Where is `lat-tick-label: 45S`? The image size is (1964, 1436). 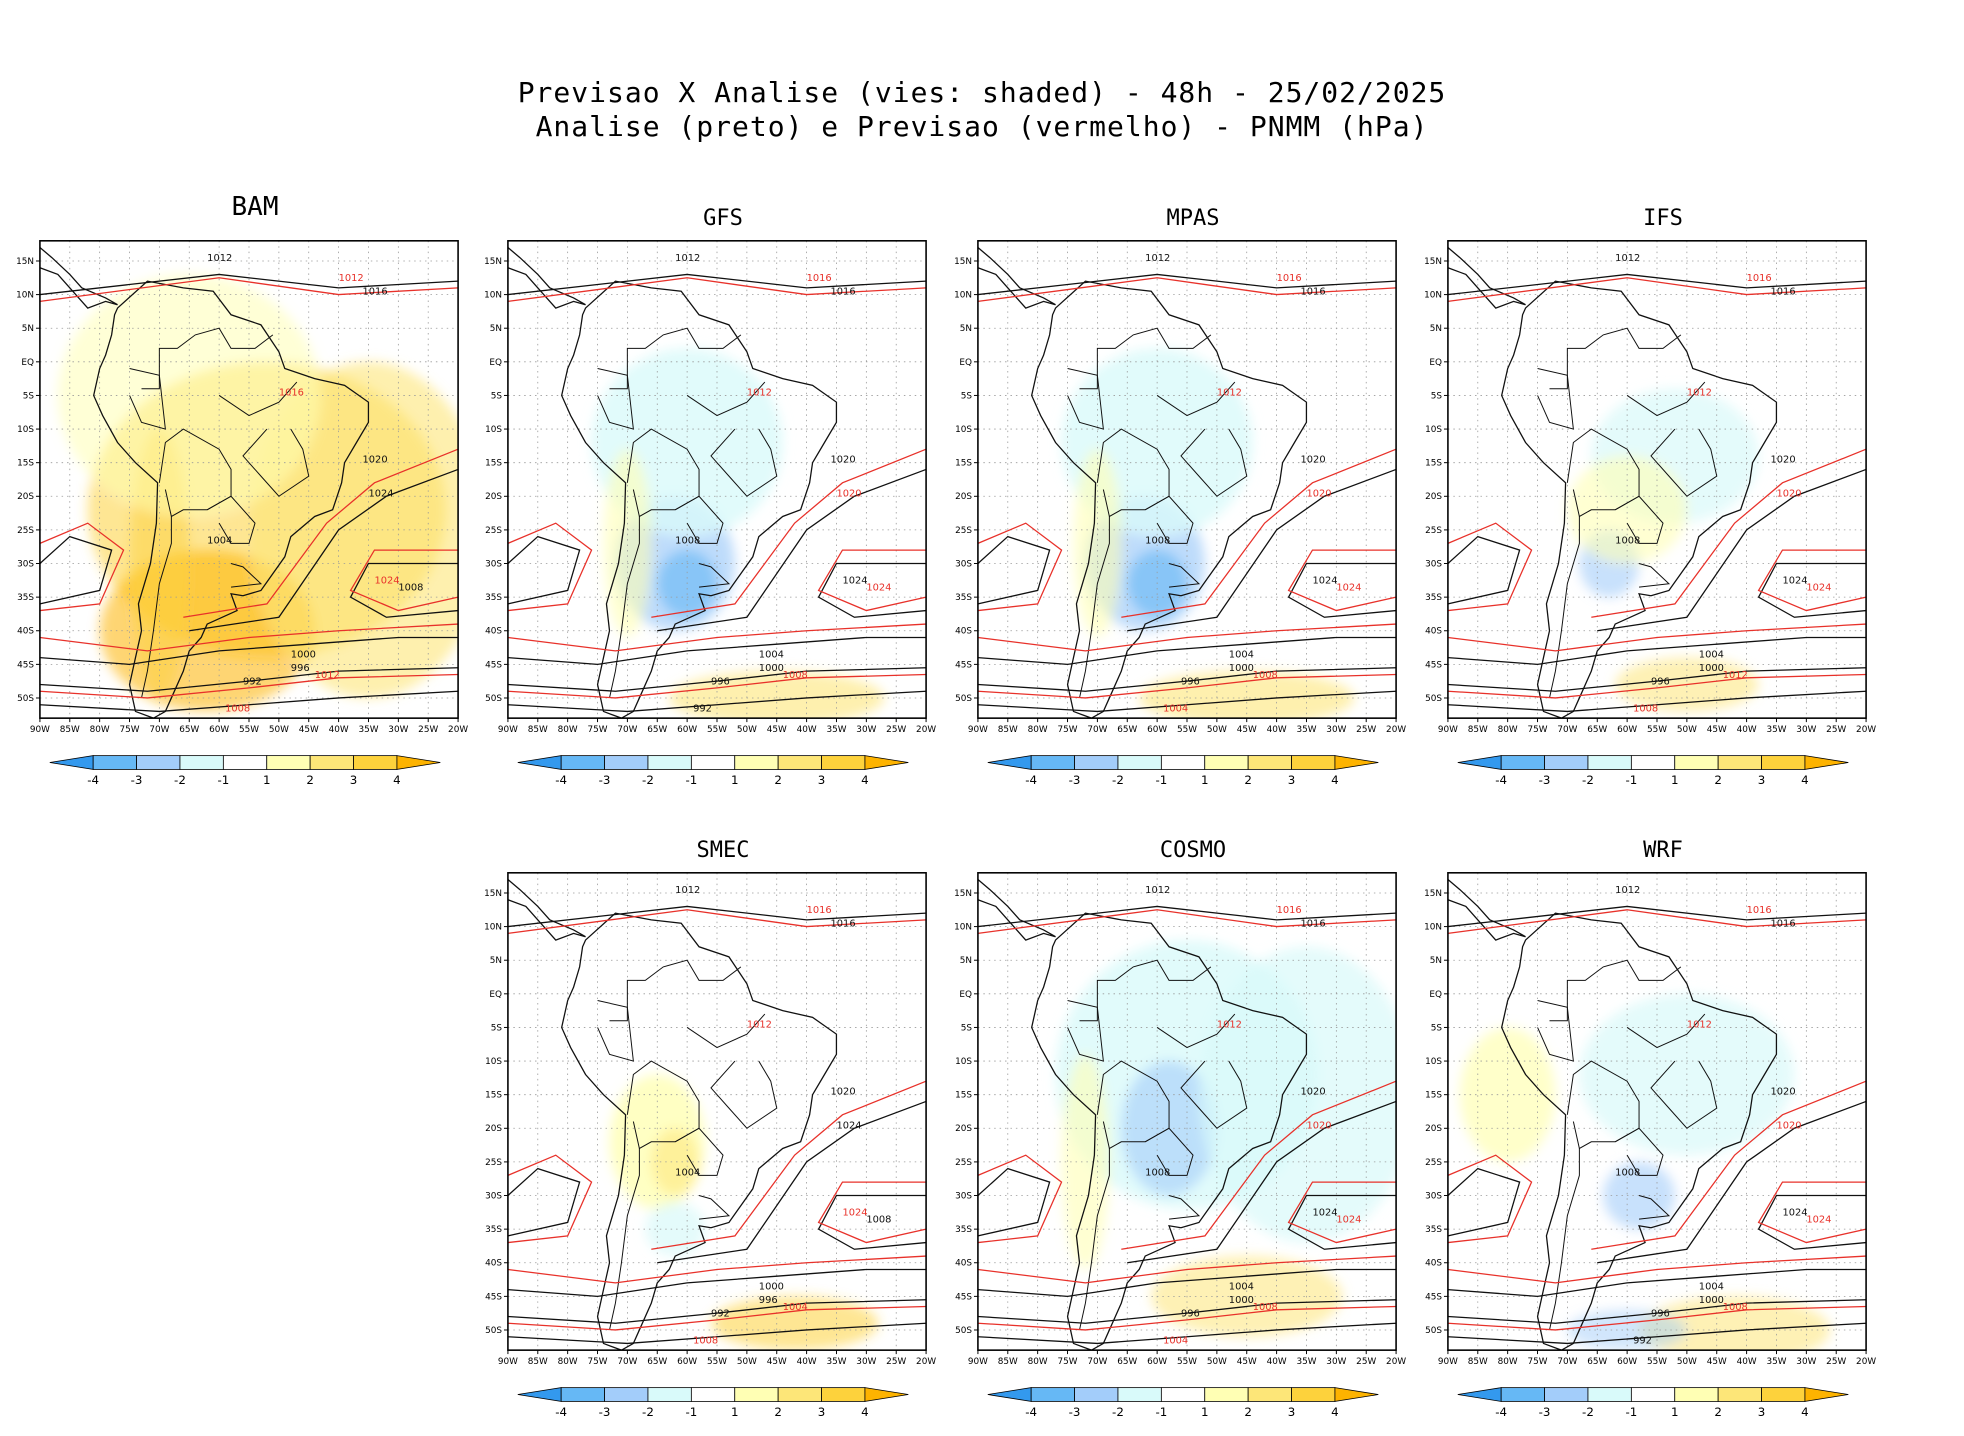
lat-tick-label: 45S is located at coordinates (493, 1297).